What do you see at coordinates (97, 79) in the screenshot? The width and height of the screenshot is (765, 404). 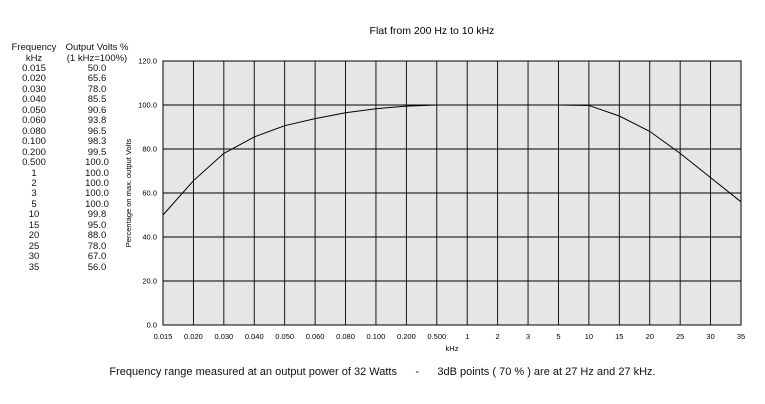 I see `output-volts-cell: 65.6` at bounding box center [97, 79].